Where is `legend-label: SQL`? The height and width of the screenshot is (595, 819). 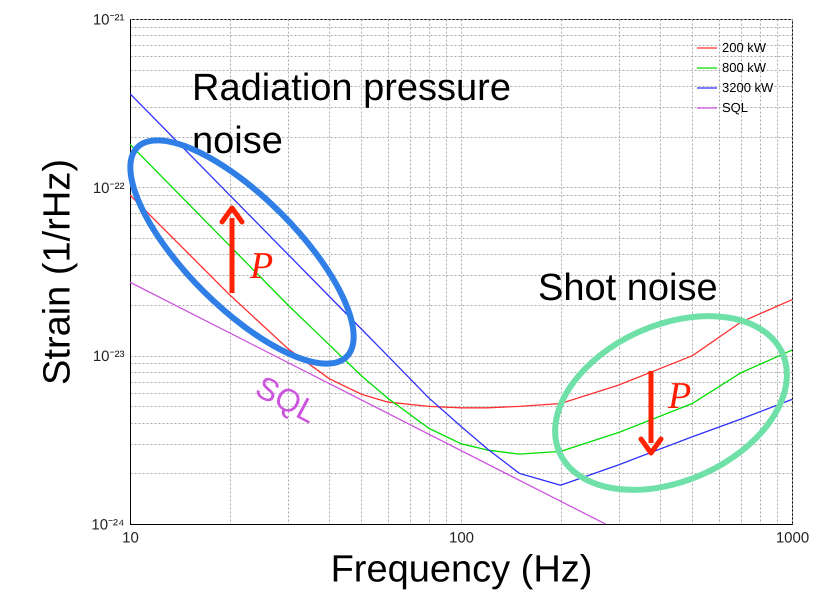
legend-label: SQL is located at coordinates (735, 107).